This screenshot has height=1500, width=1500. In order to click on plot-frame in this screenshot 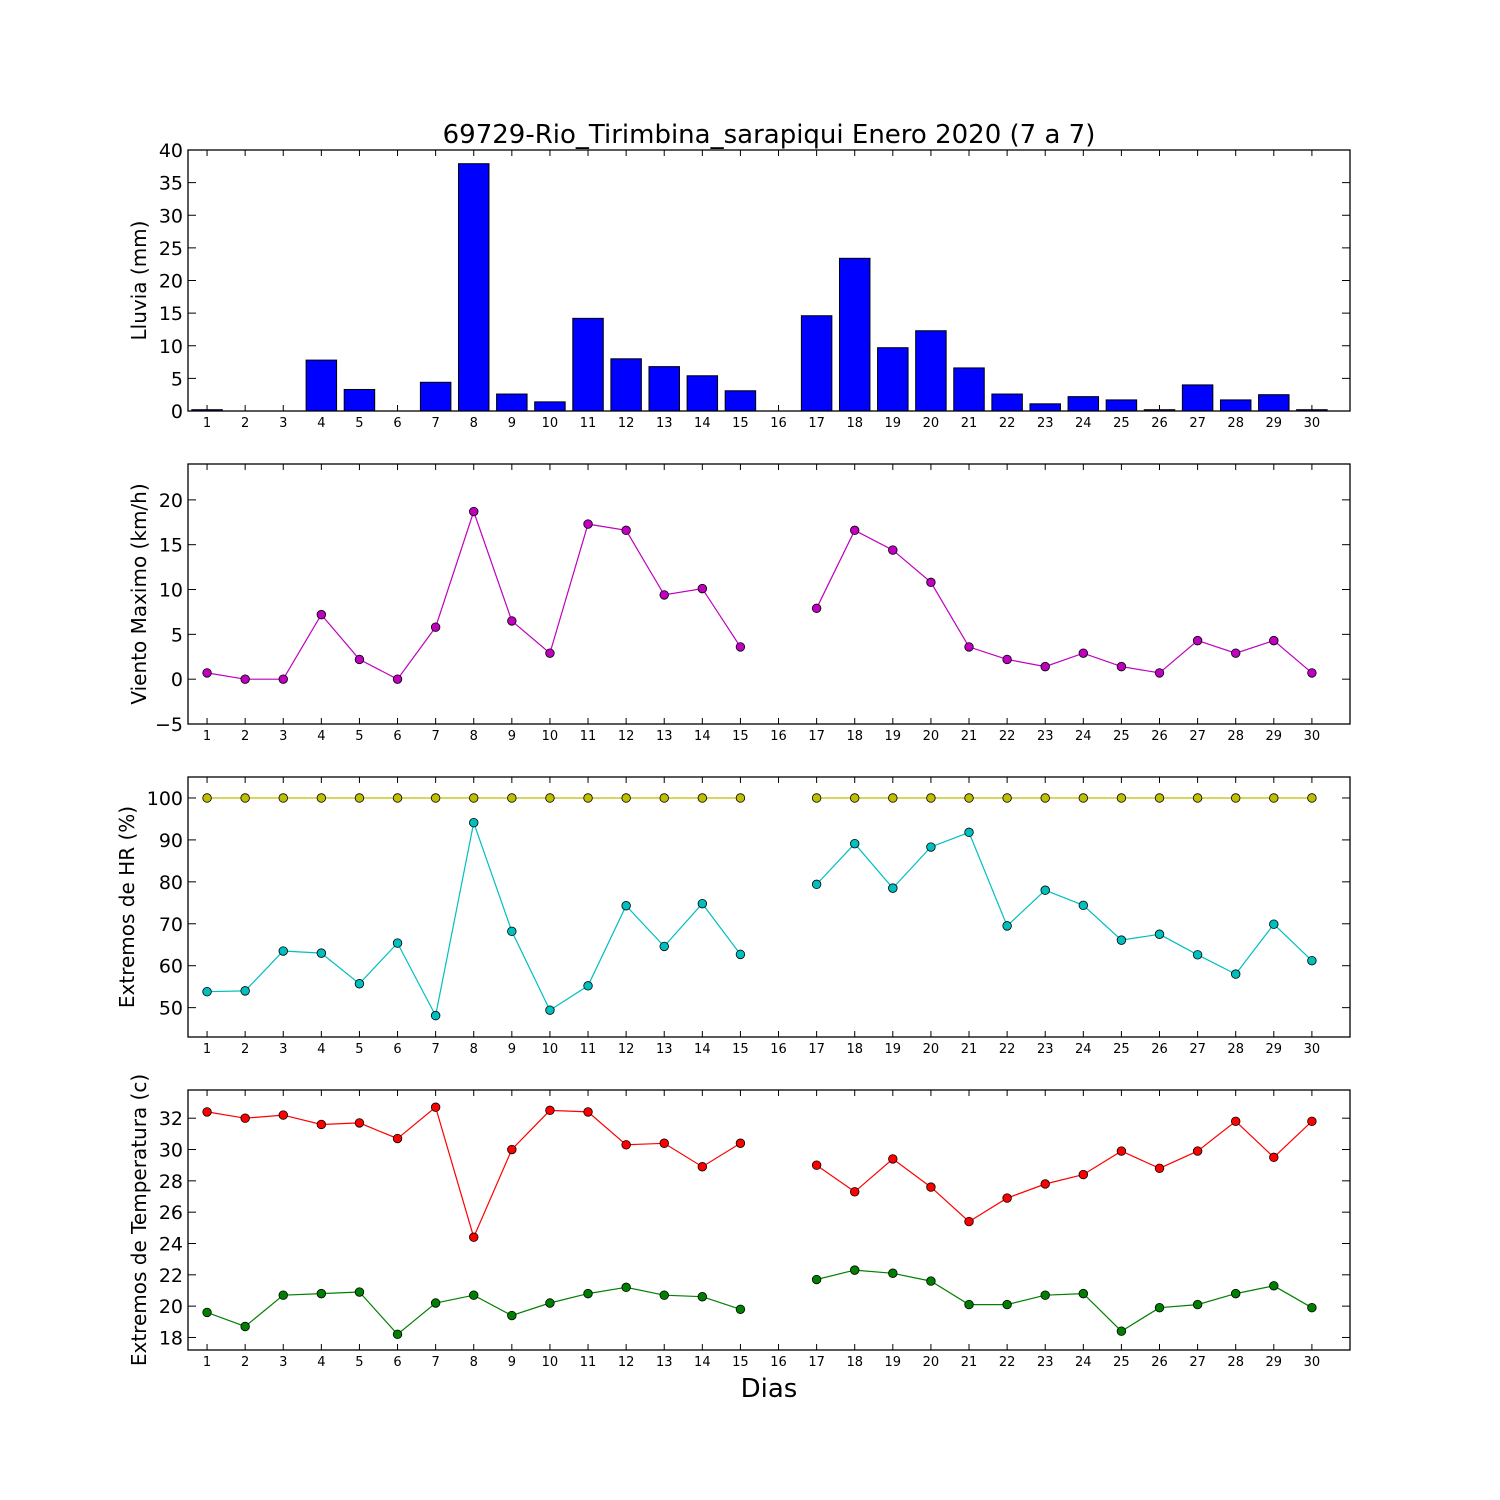, I will do `click(769, 280)`.